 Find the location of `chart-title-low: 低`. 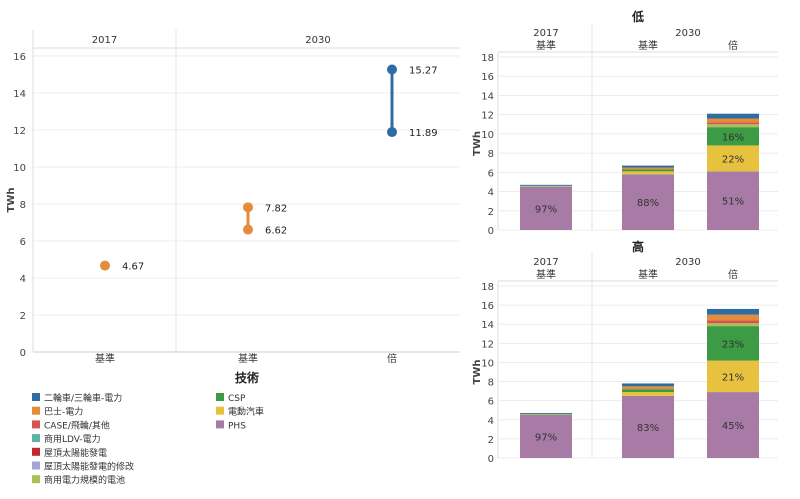

chart-title-low: 低 is located at coordinates (637, 16).